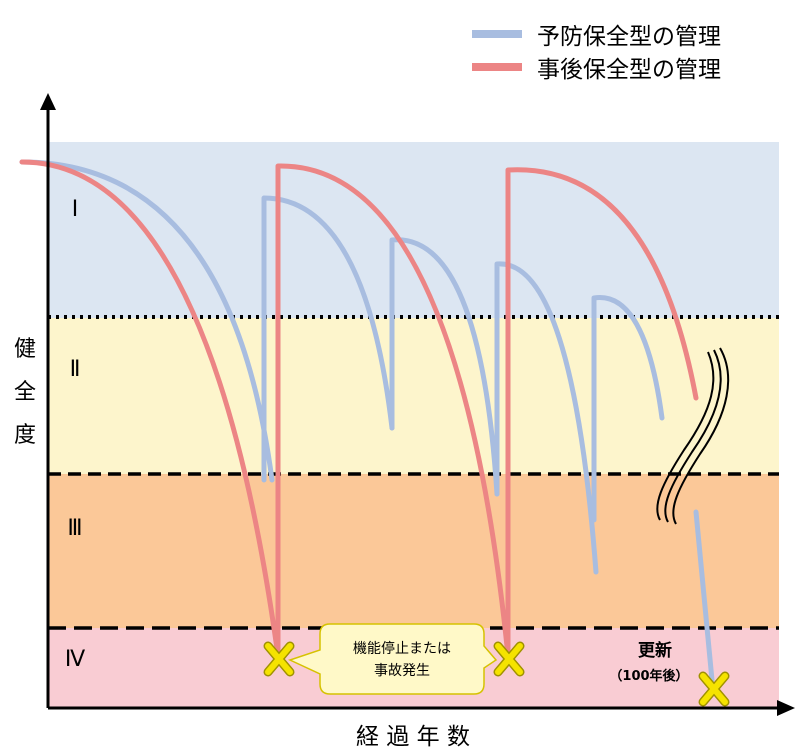 The width and height of the screenshot is (799, 755). What do you see at coordinates (596, 53) in the screenshot?
I see `legend: 予防保全型の管理 事後保全型の管理` at bounding box center [596, 53].